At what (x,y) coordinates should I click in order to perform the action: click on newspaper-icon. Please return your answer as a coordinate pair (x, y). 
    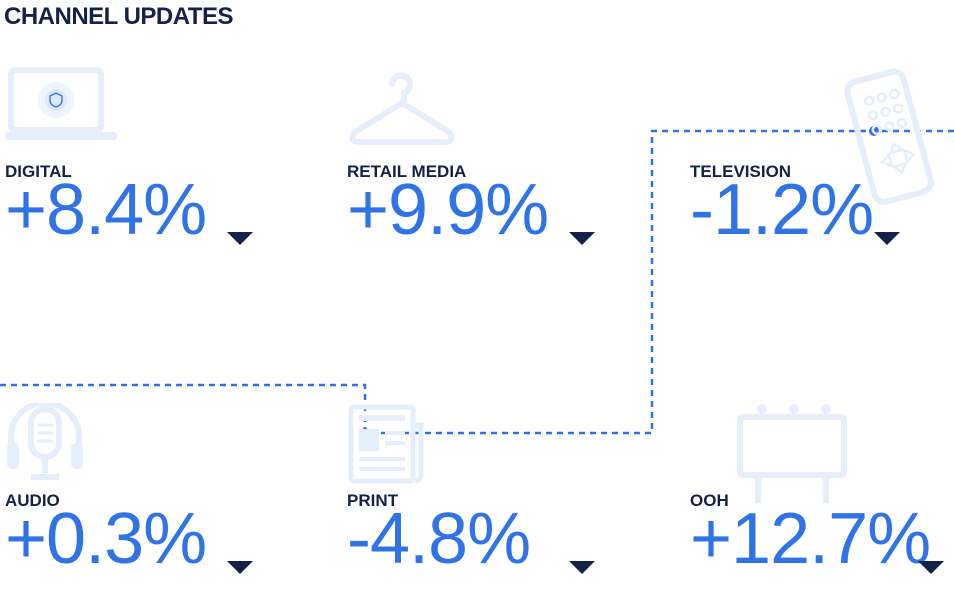
    Looking at the image, I should click on (387, 444).